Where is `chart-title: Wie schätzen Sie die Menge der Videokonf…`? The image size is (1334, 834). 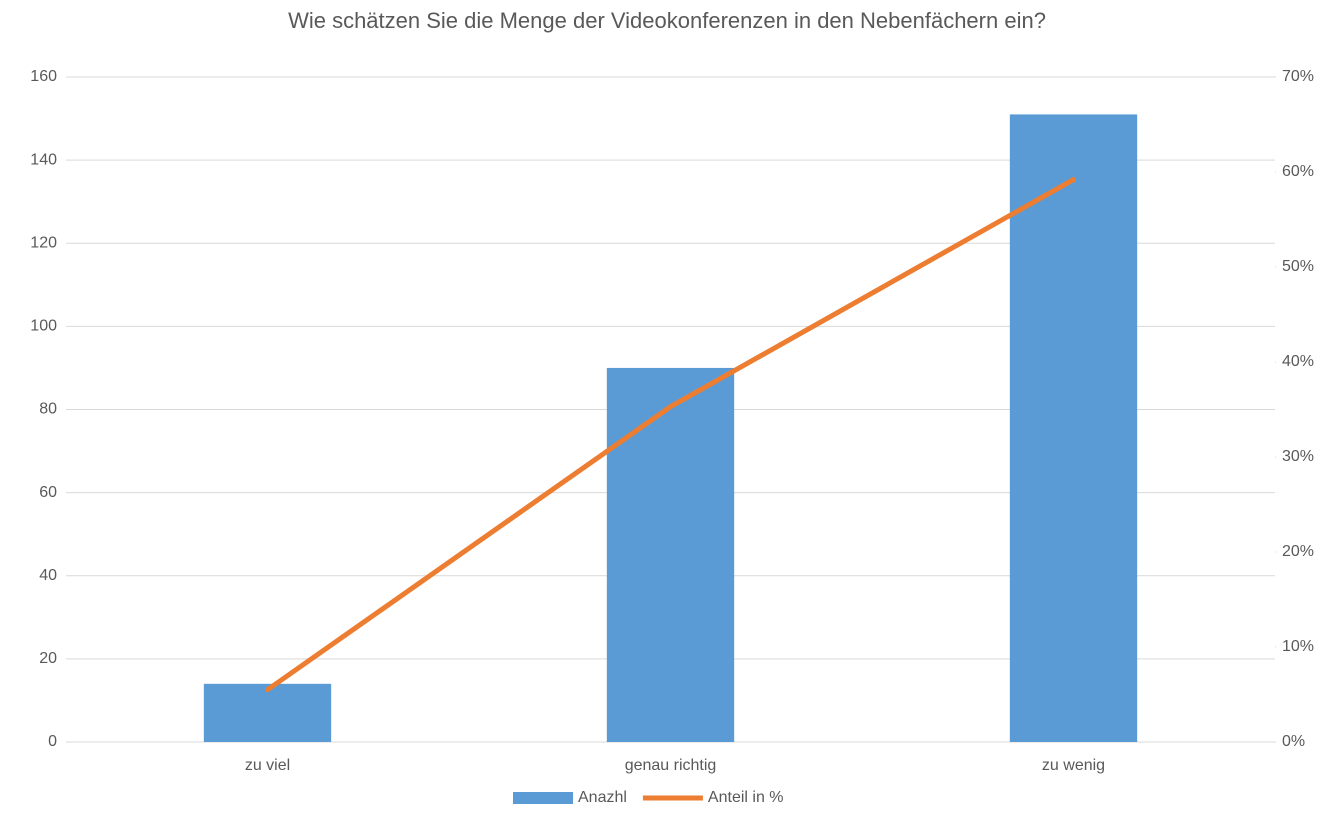
chart-title: Wie schätzen Sie die Menge der Videokonf… is located at coordinates (667, 20).